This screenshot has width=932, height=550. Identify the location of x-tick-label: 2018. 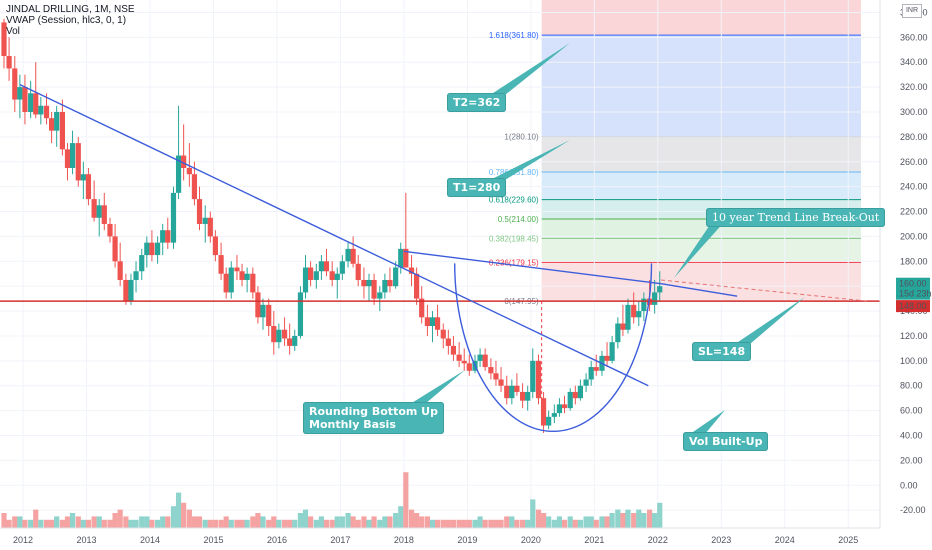
(404, 540).